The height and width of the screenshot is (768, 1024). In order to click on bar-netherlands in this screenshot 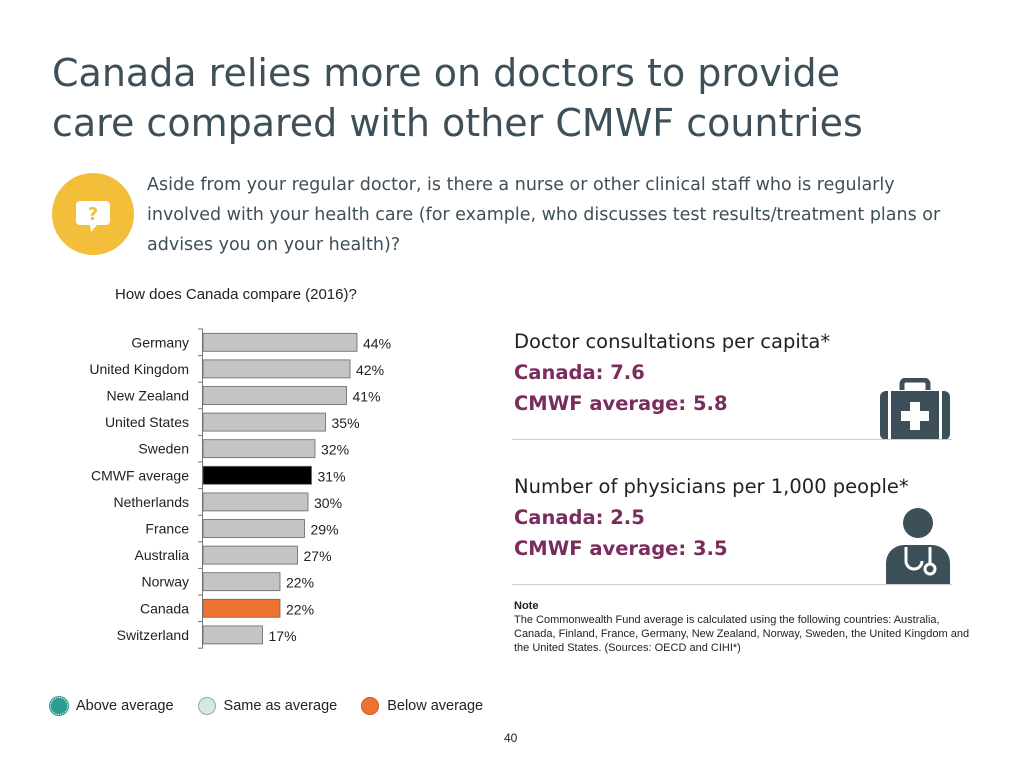, I will do `click(255, 502)`.